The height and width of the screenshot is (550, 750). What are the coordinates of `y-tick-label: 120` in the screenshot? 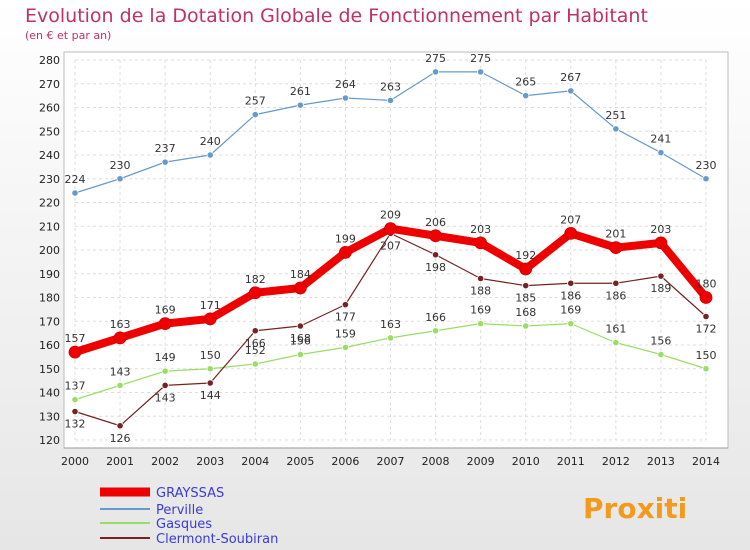 It's located at (49, 440).